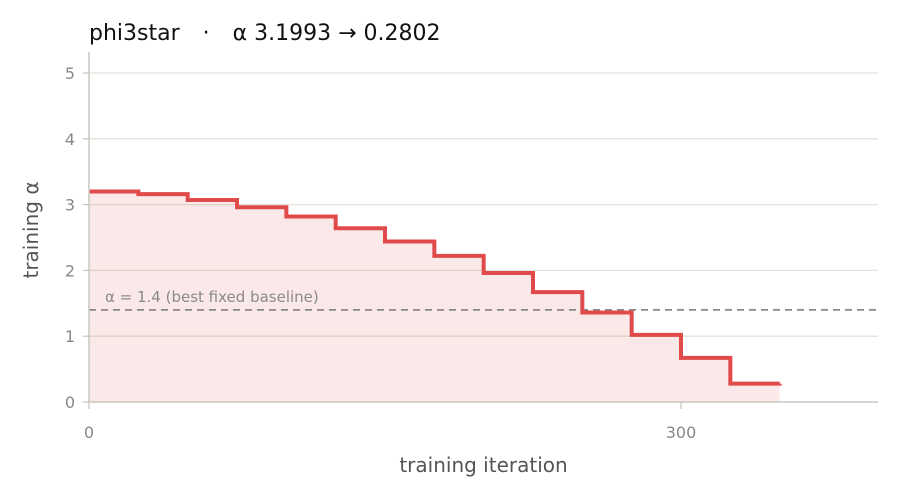 The image size is (897, 497). What do you see at coordinates (70, 205) in the screenshot?
I see `y-tick-label: 3` at bounding box center [70, 205].